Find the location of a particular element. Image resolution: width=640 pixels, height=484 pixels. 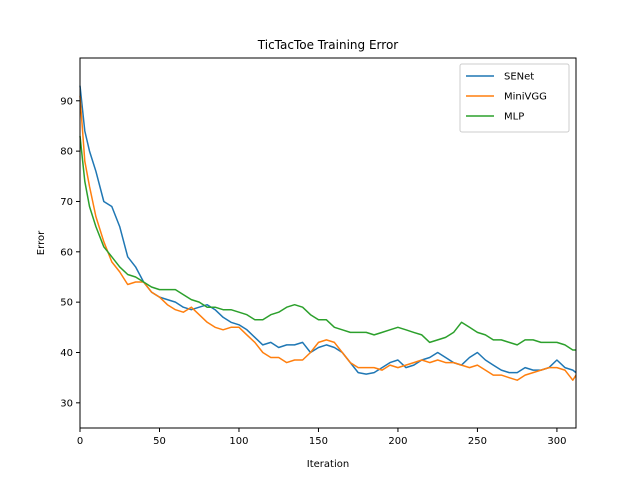

y-tick-label: 30 is located at coordinates (66, 403).